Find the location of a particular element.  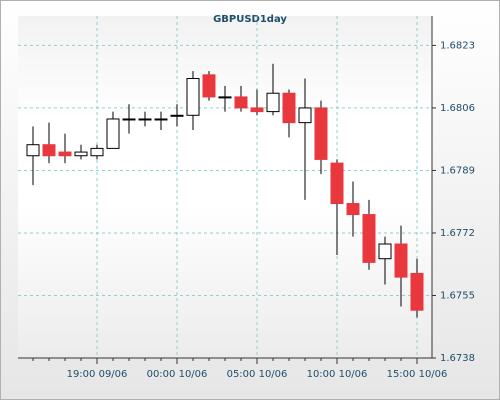

y-tick-label: 1.6789 is located at coordinates (457, 170).